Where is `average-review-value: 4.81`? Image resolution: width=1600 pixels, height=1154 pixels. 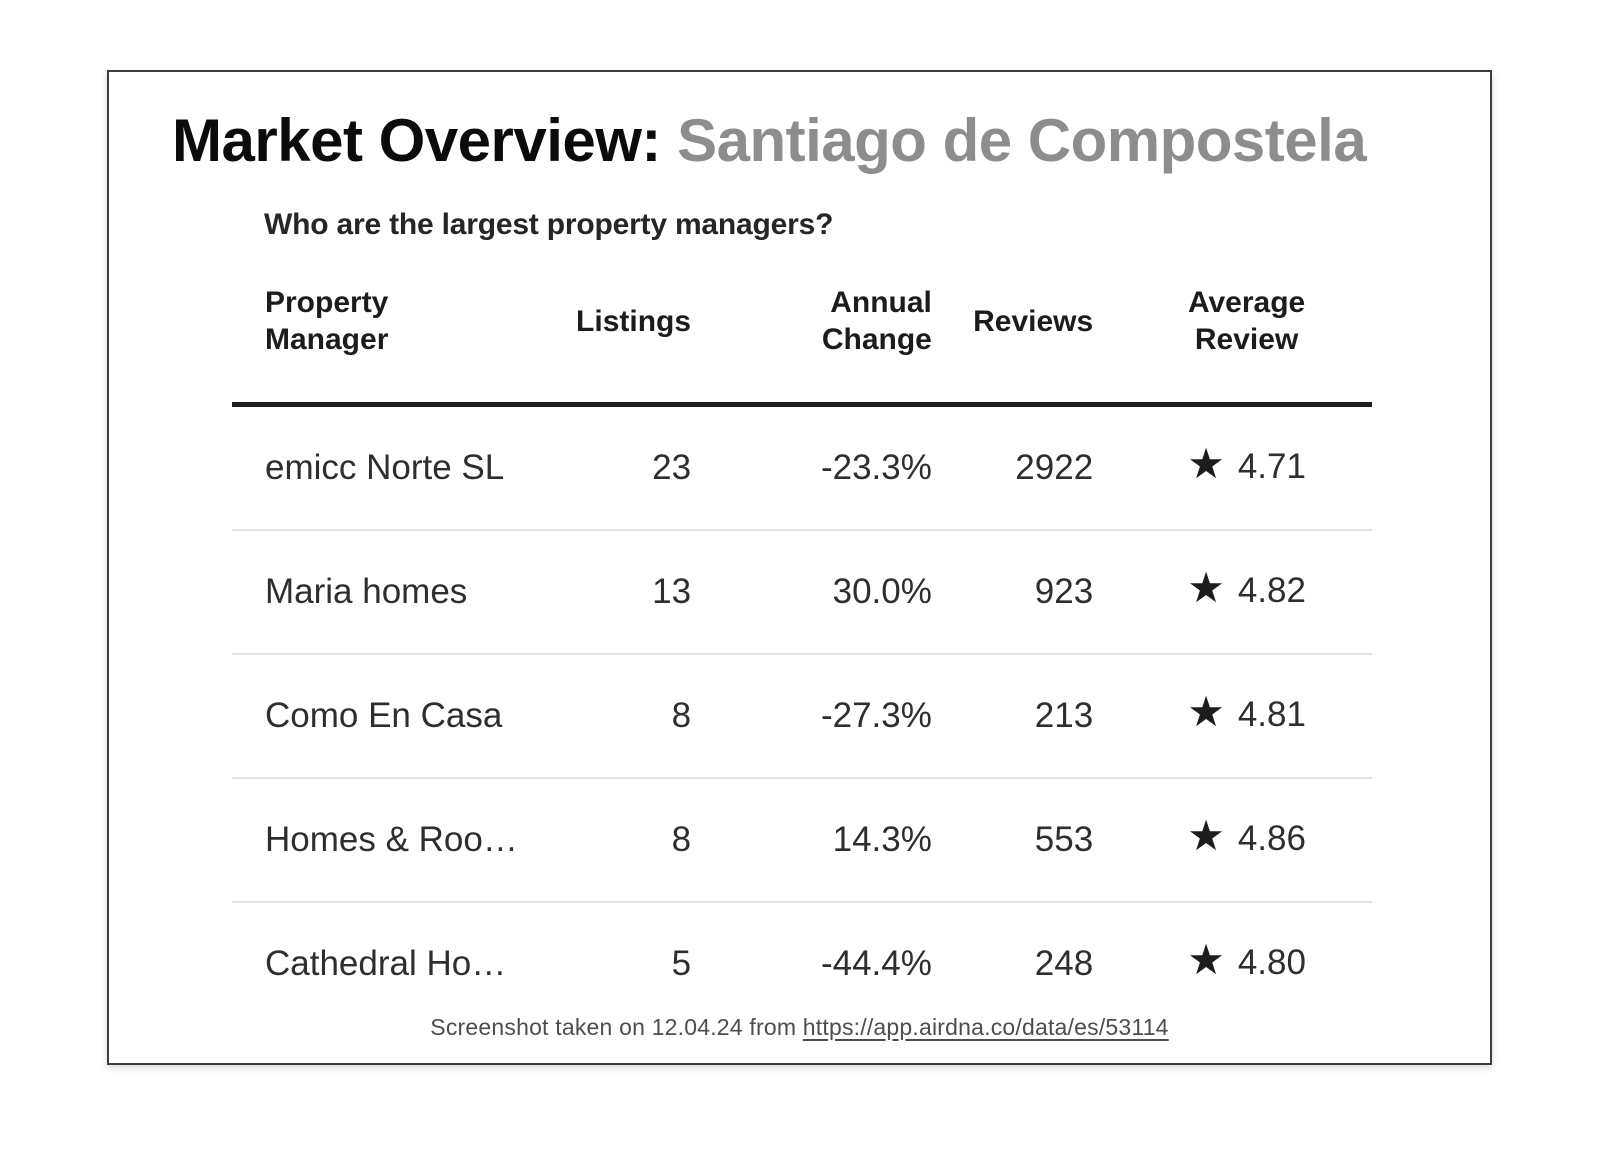 average-review-value: 4.81 is located at coordinates (1271, 714).